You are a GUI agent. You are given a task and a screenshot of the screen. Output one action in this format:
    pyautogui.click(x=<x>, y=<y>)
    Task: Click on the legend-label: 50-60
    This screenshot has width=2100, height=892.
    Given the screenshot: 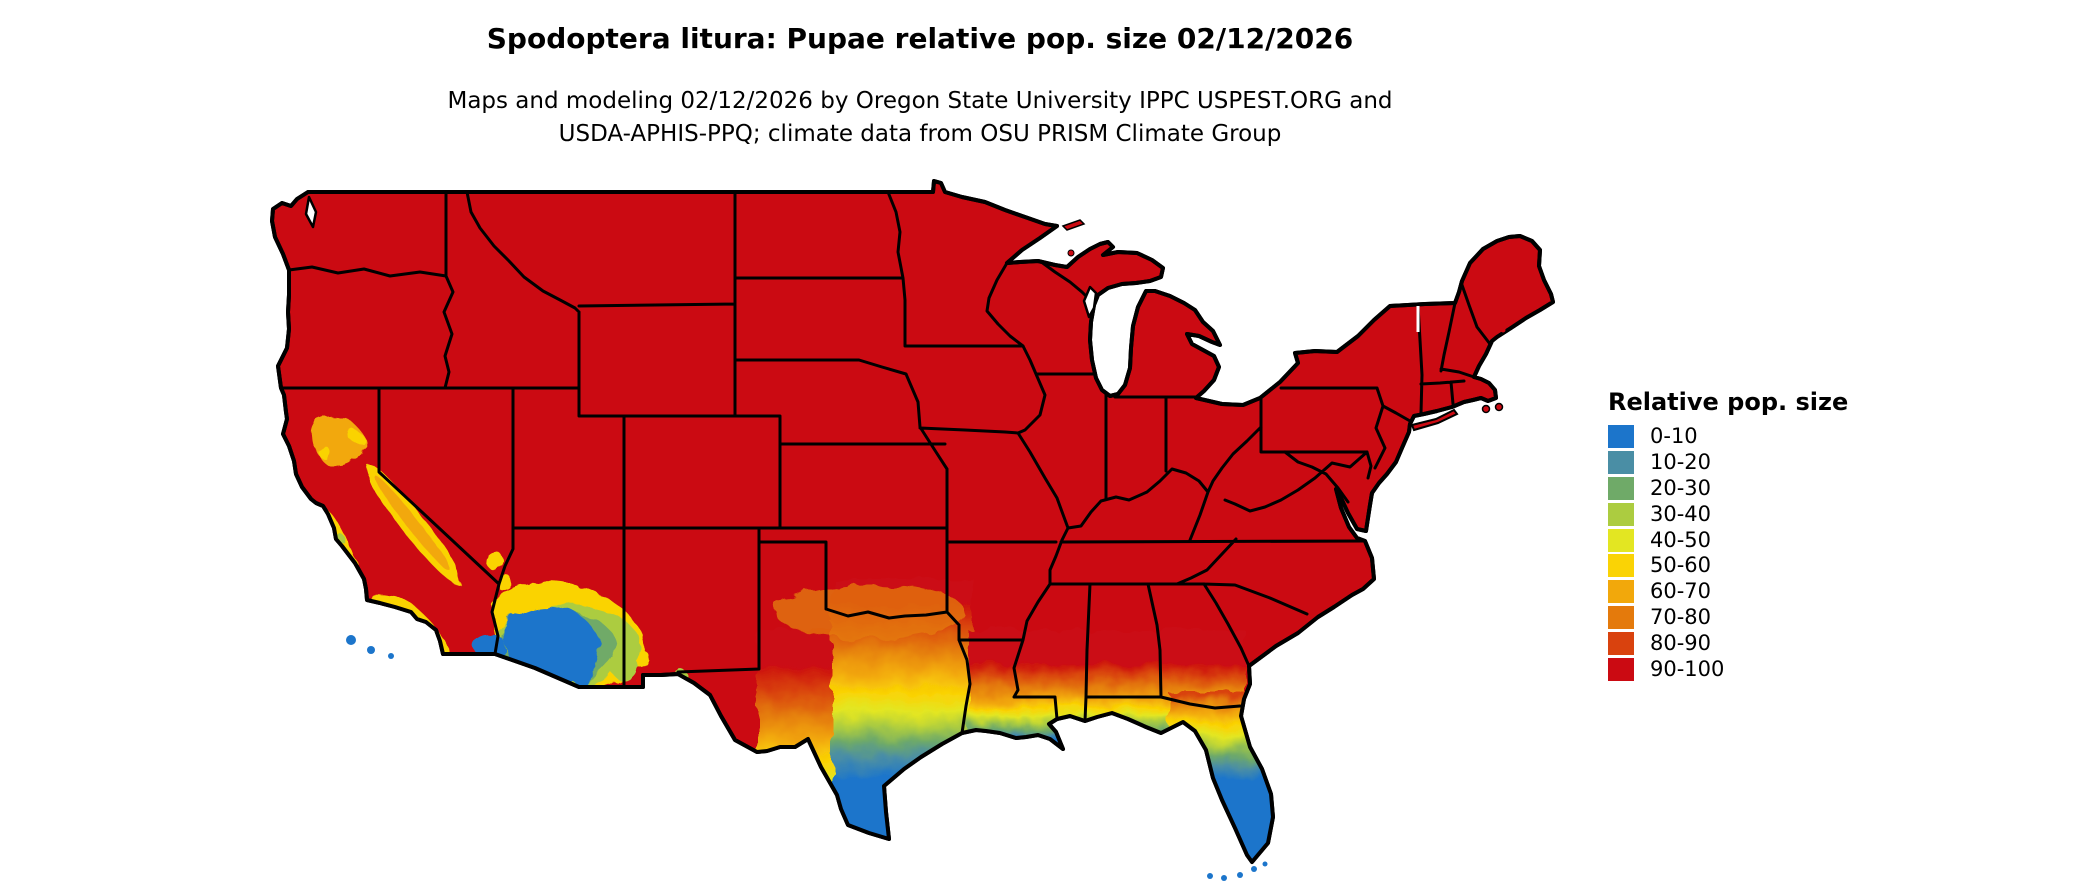 What is the action you would take?
    pyautogui.click(x=1681, y=565)
    